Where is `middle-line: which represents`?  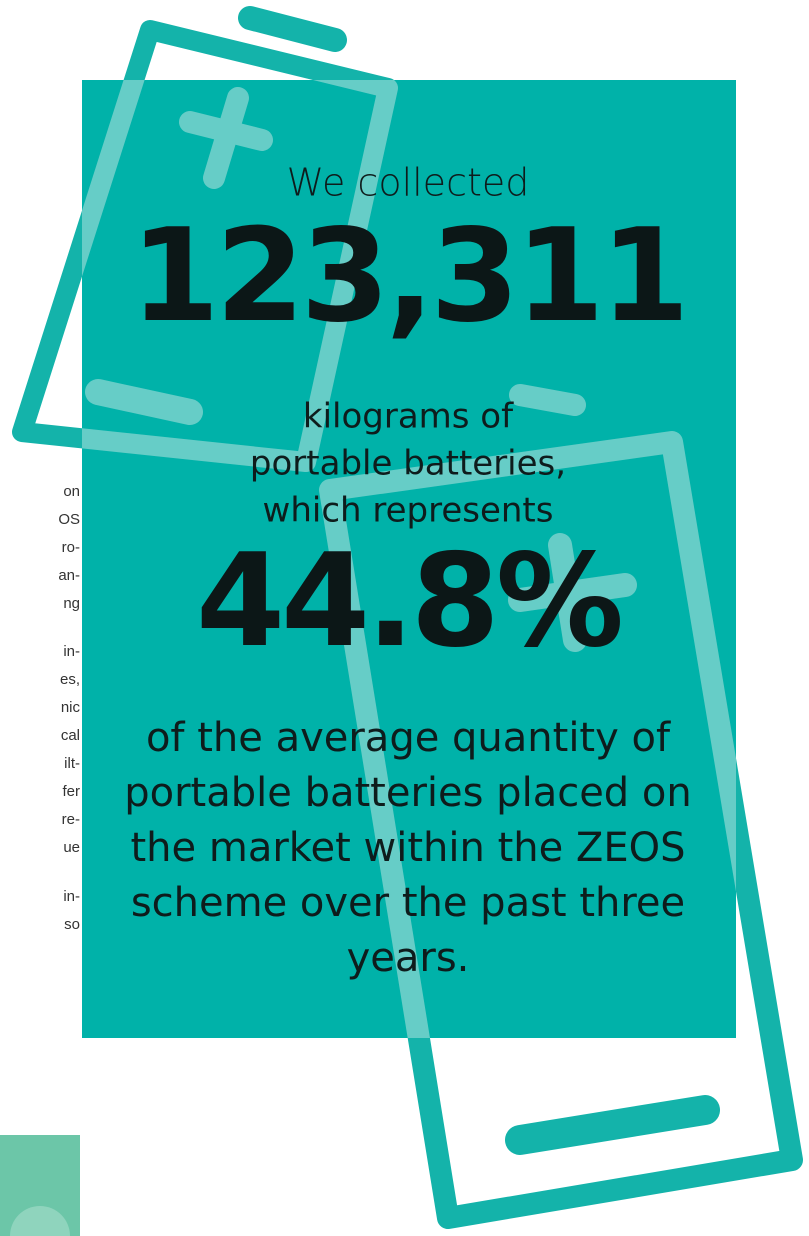
middle-line: which represents is located at coordinates (408, 511).